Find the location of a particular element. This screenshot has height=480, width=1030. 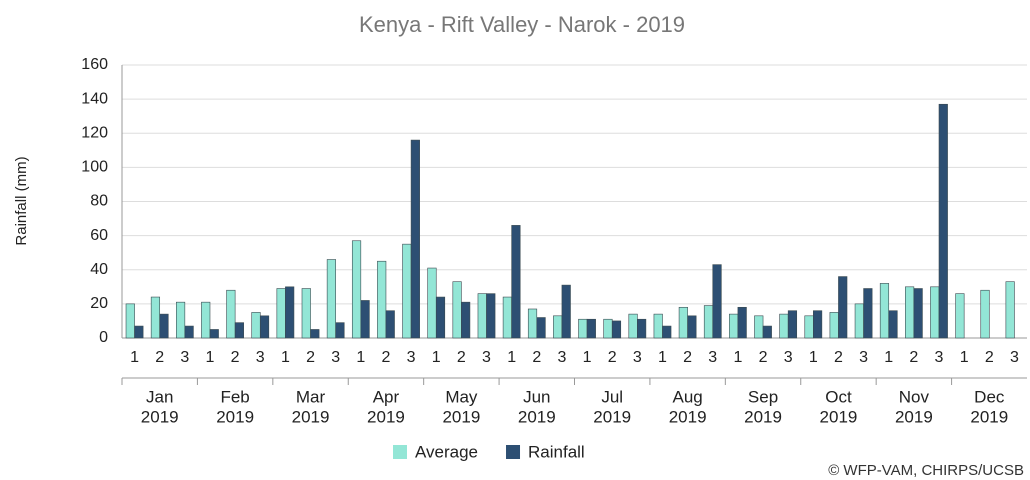

y-tick-label: 0 is located at coordinates (103, 337).